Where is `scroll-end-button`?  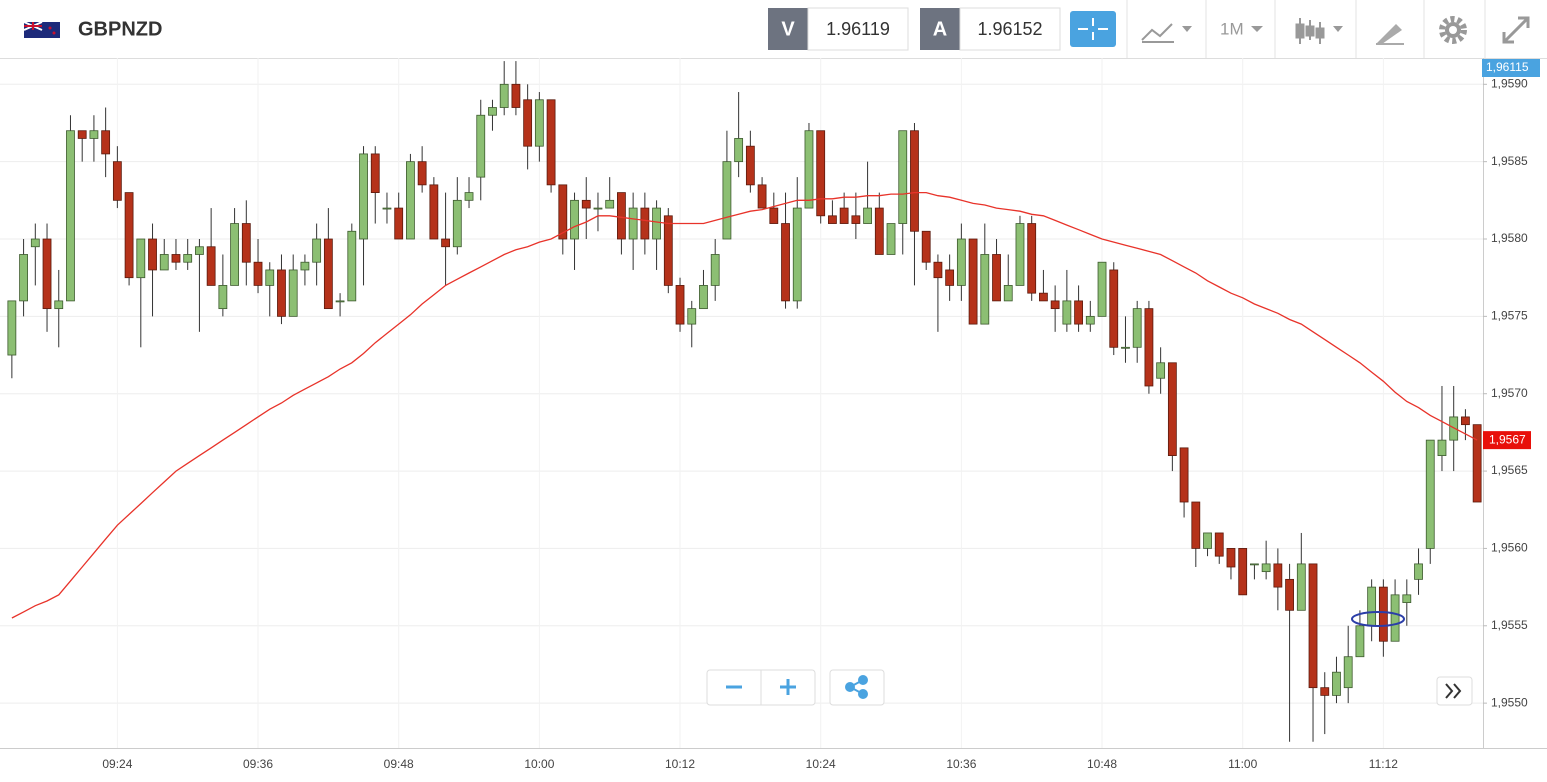
scroll-end-button is located at coordinates (1454, 691).